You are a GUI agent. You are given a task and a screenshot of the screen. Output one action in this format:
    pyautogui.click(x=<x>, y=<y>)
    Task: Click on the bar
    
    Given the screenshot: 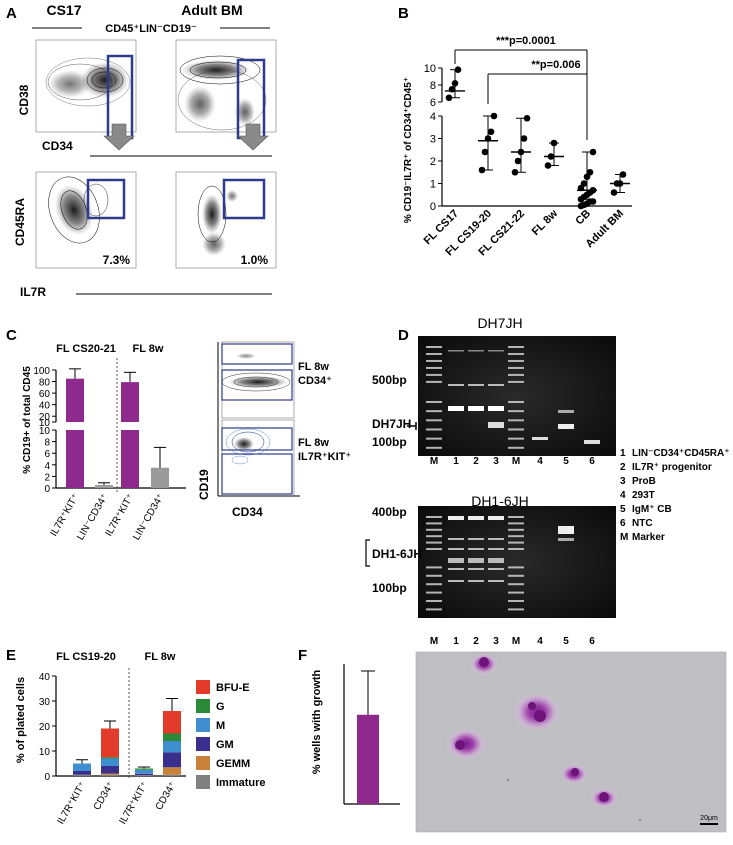 What is the action you would take?
    pyautogui.click(x=160, y=477)
    